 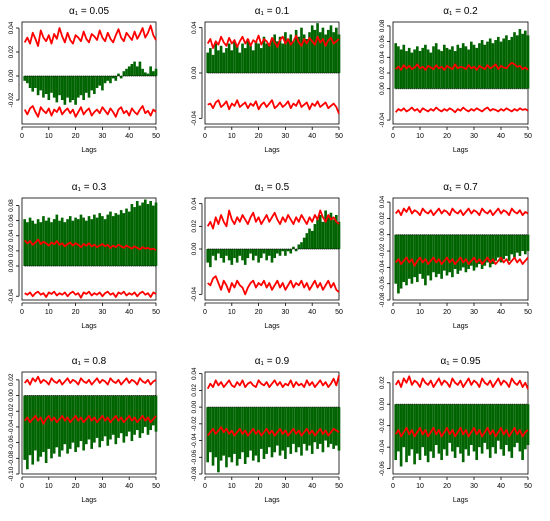 I want to click on panel-title: α₁ = 0.5, so click(x=272, y=187).